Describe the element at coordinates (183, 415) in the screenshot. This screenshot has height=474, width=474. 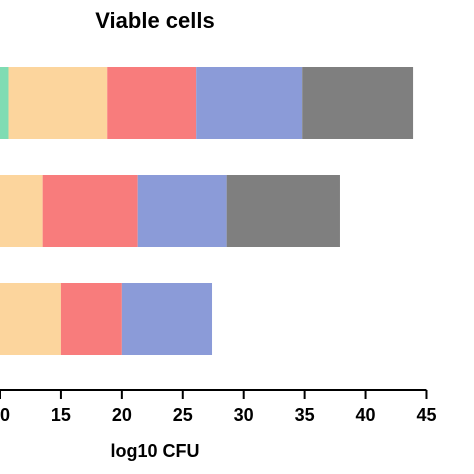
I see `x-tick-label: 25` at that location.